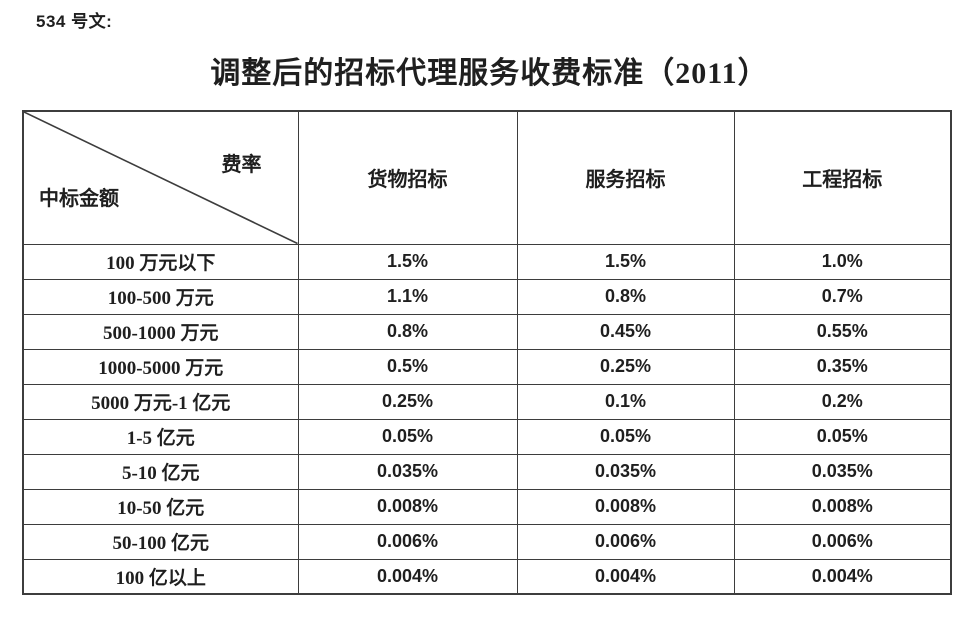 The width and height of the screenshot is (979, 629). Describe the element at coordinates (160, 576) in the screenshot. I see `amount-range-cell: 100 亿以上` at that location.